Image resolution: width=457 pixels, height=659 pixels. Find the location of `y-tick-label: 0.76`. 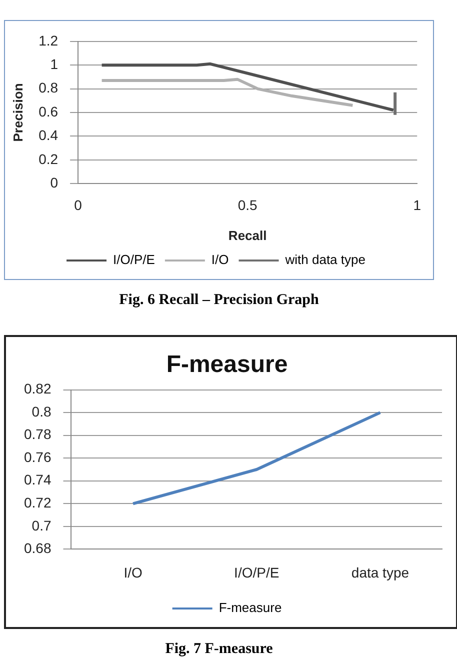

y-tick-label: 0.76 is located at coordinates (38, 456).